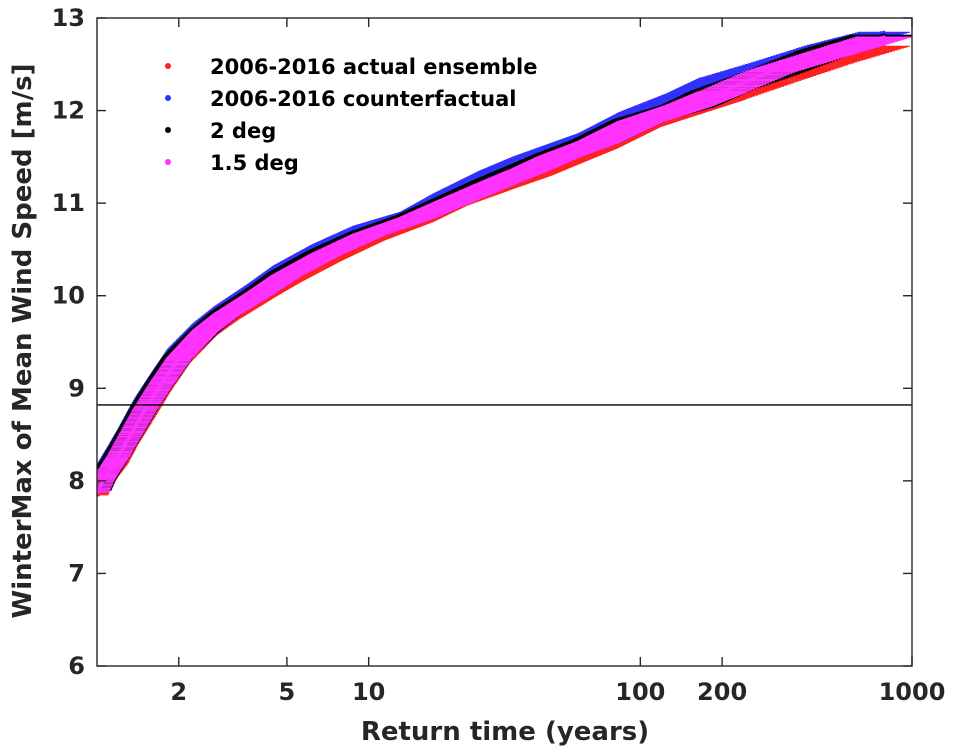 This screenshot has width=958, height=752. Describe the element at coordinates (883, 32) in the screenshot. I see `data-point` at that location.